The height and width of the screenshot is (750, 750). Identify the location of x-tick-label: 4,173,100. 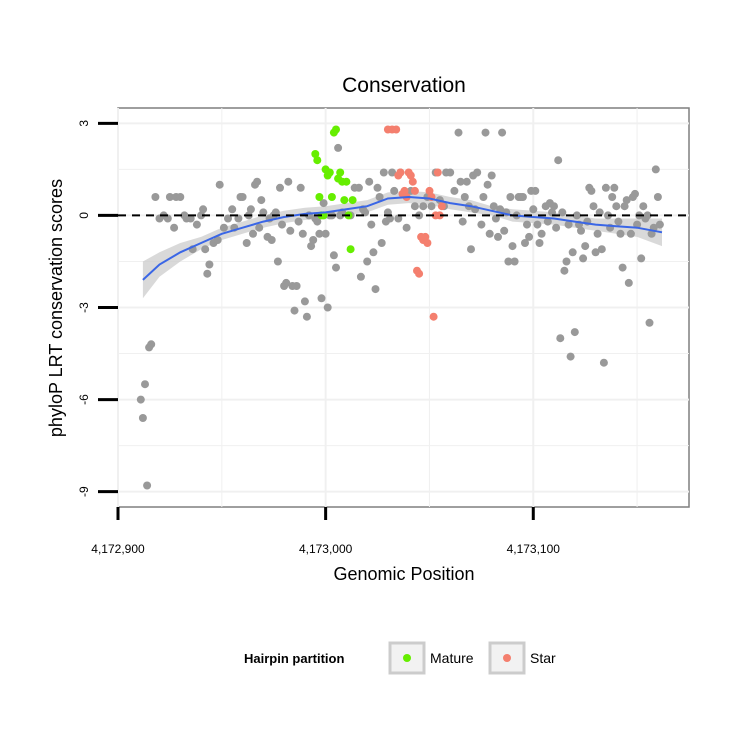
(534, 549).